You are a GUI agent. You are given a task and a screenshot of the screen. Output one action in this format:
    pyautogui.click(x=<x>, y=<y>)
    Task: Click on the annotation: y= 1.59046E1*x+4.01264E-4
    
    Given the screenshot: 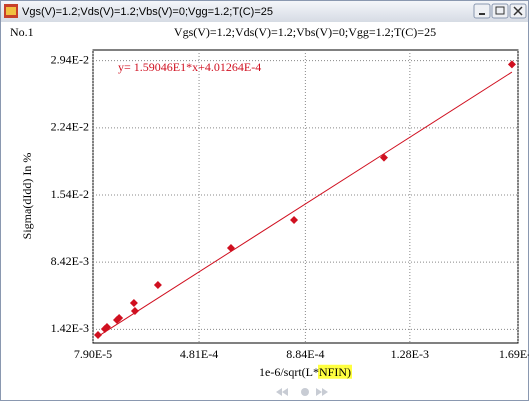 What is the action you would take?
    pyautogui.click(x=189, y=67)
    